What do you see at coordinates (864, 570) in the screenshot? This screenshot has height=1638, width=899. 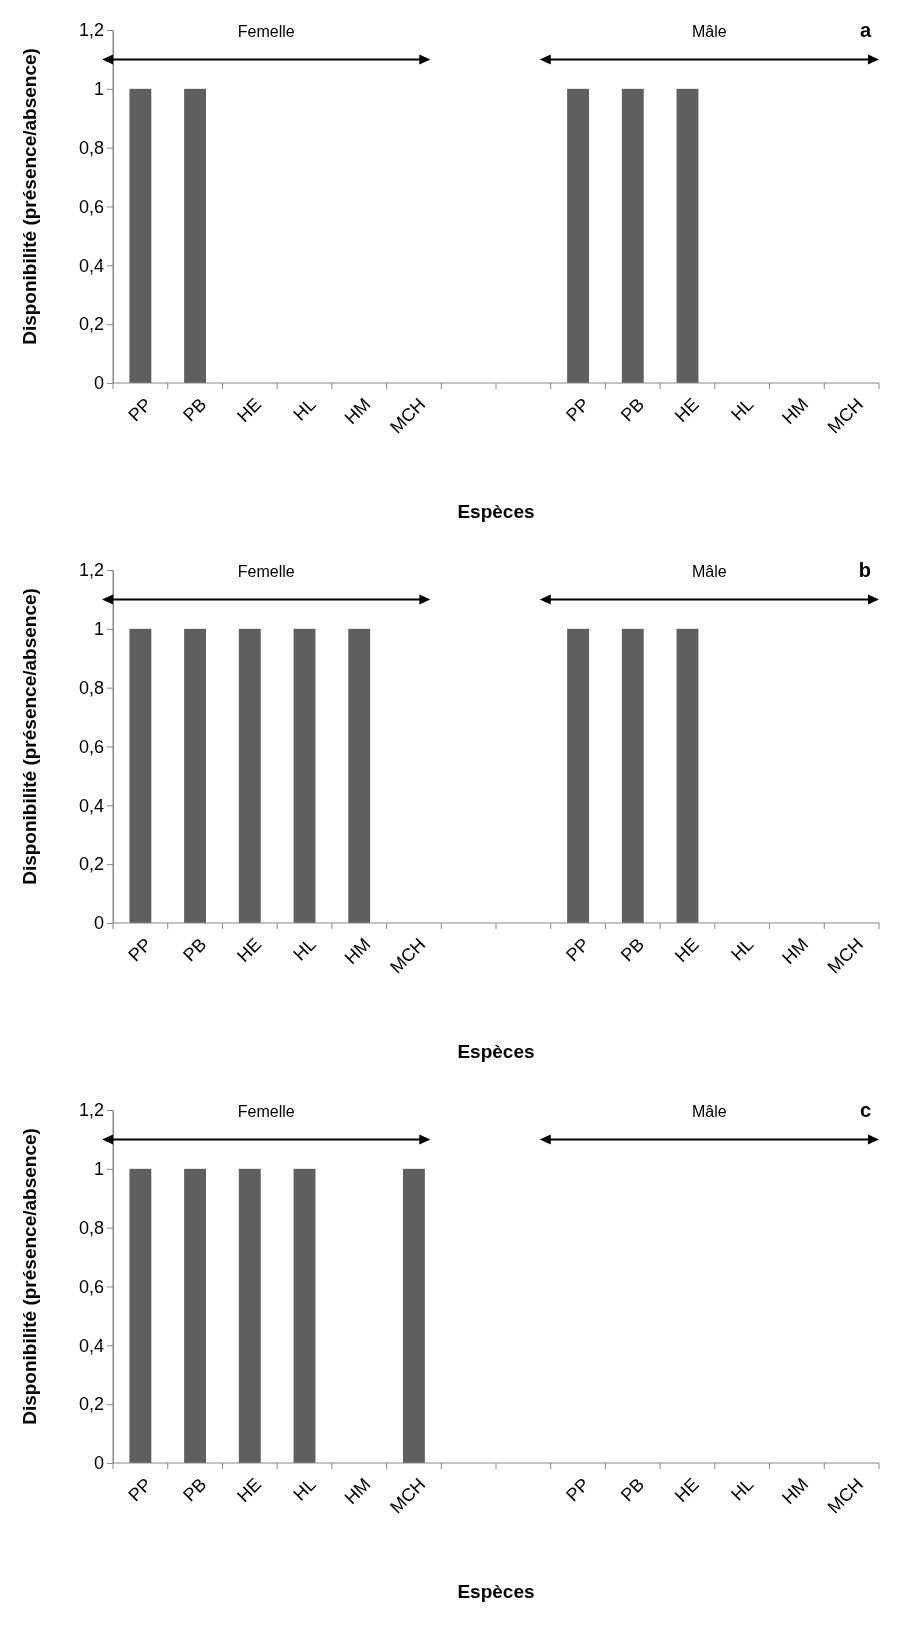 I see `annotation: b` at bounding box center [864, 570].